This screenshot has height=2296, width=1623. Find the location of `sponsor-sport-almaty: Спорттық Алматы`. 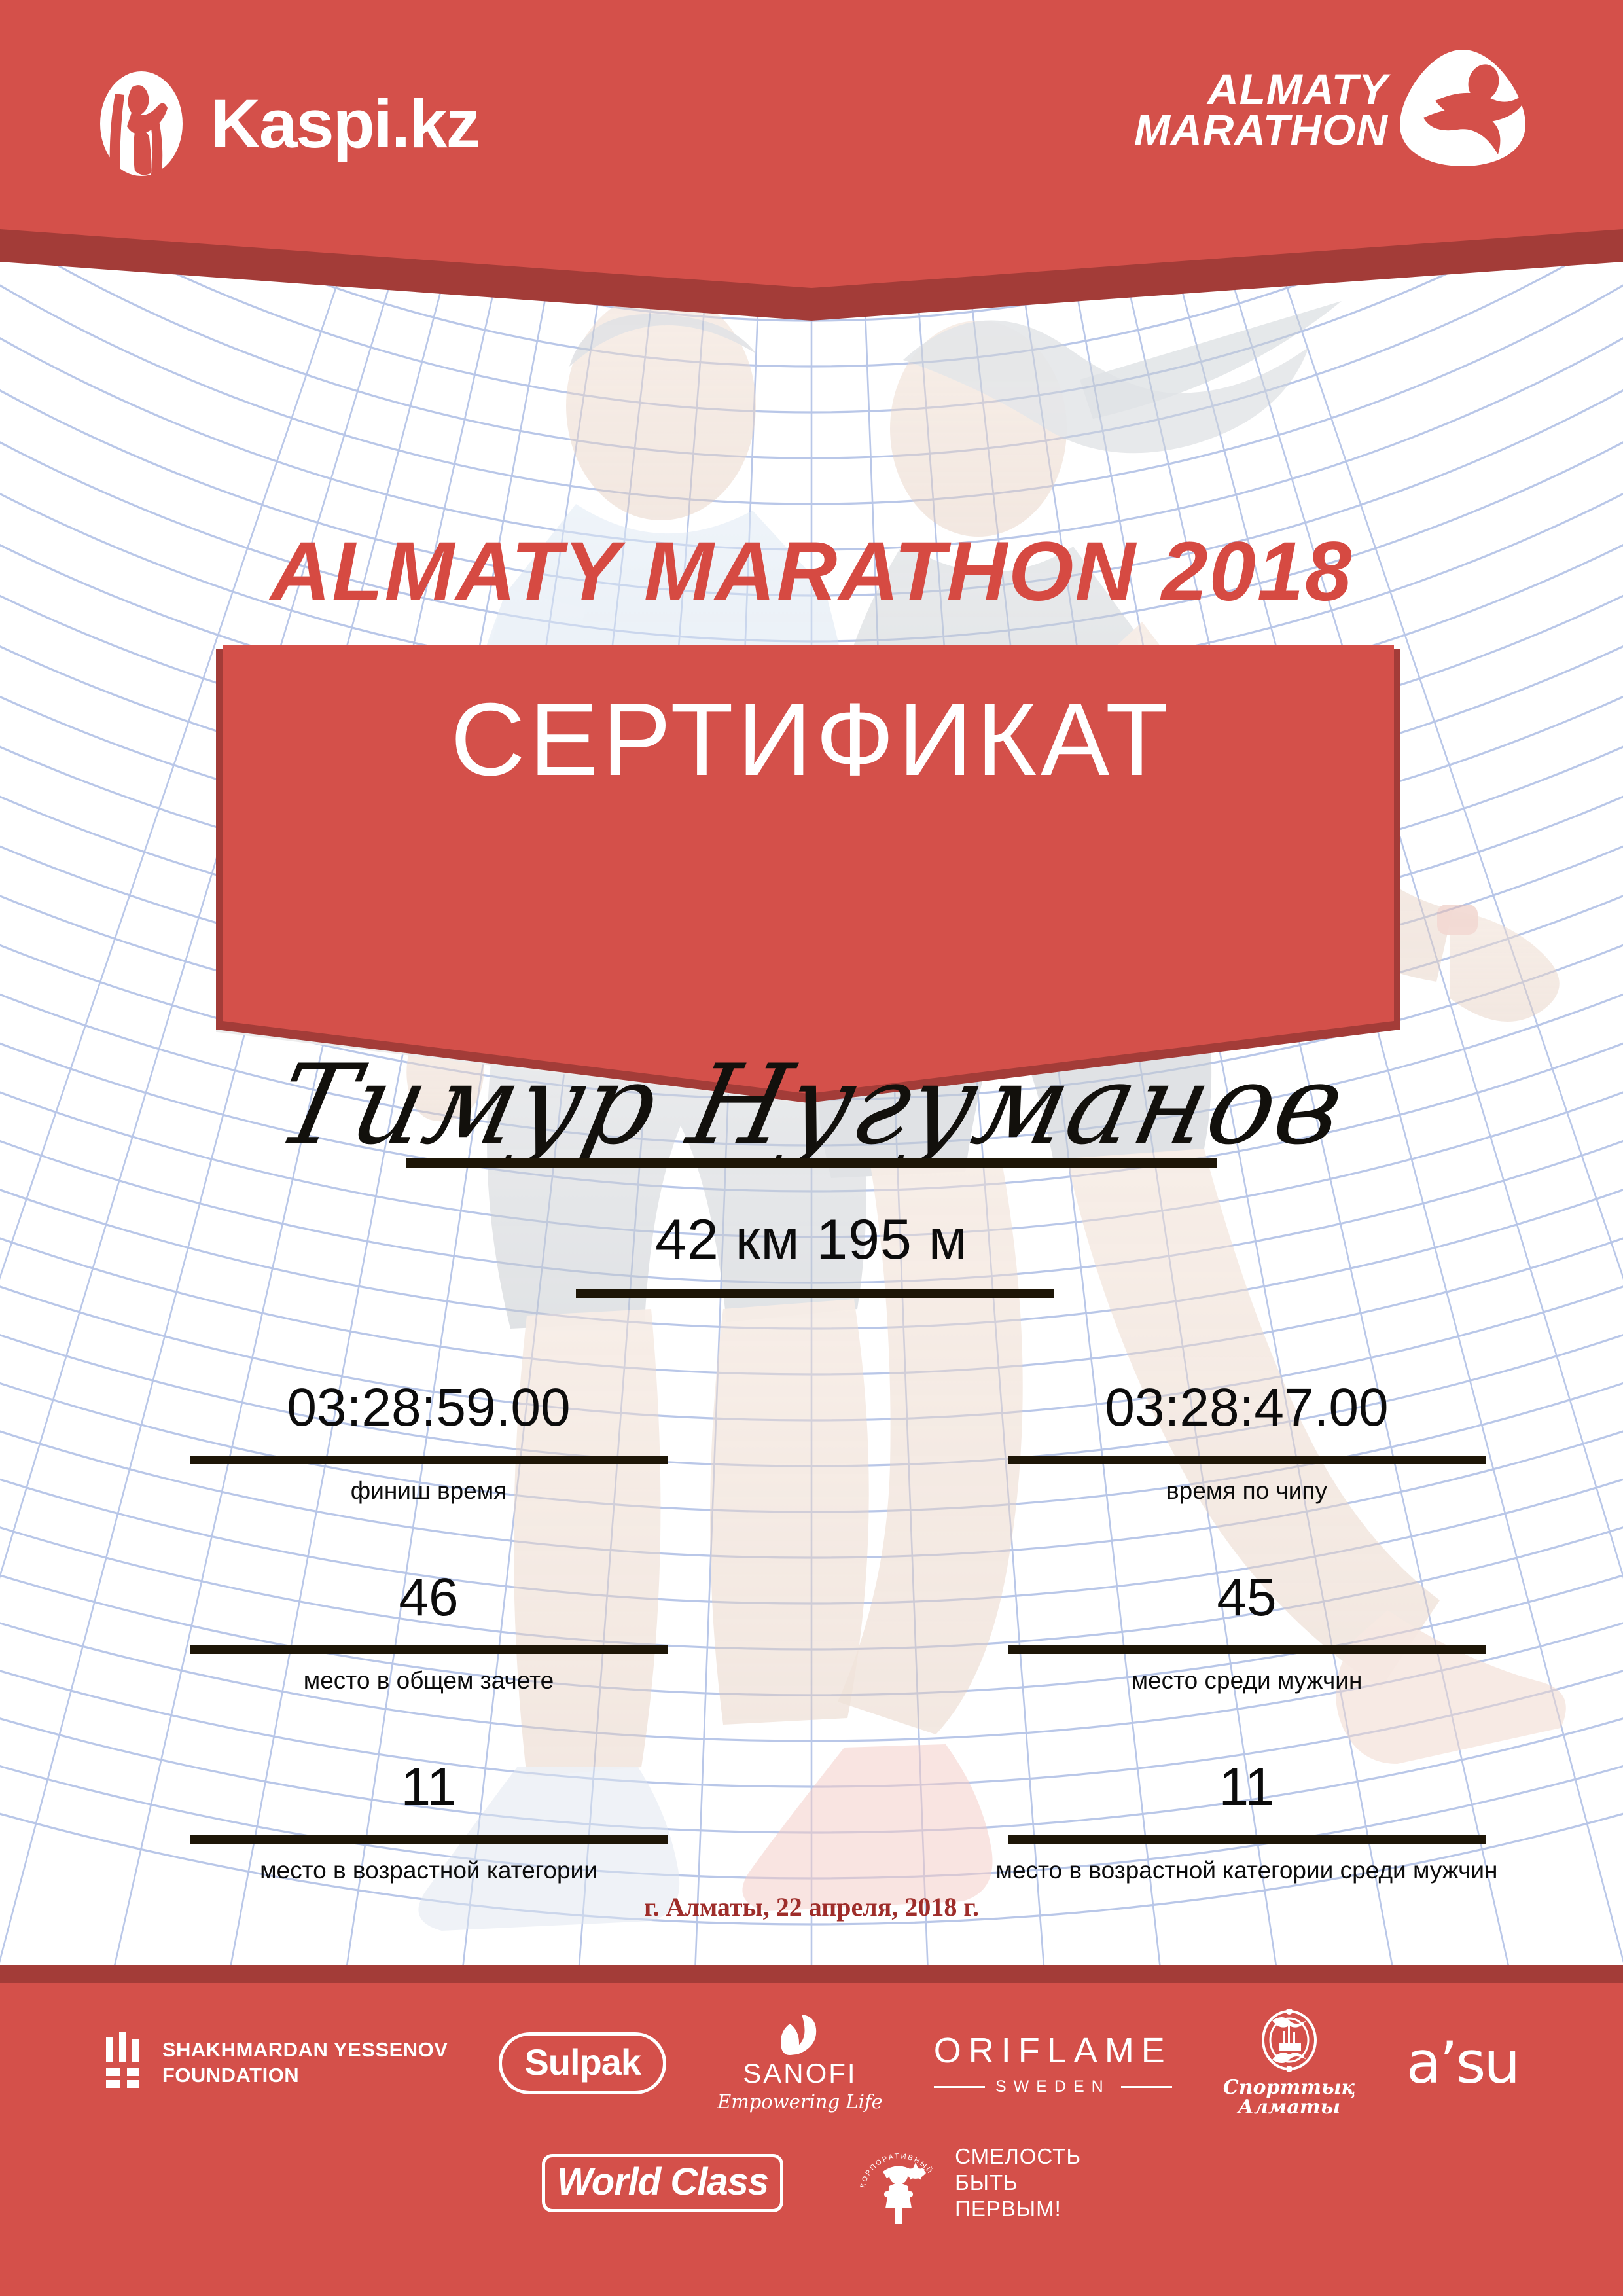

sponsor-sport-almaty: Спорттық Алматы is located at coordinates (1289, 2062).